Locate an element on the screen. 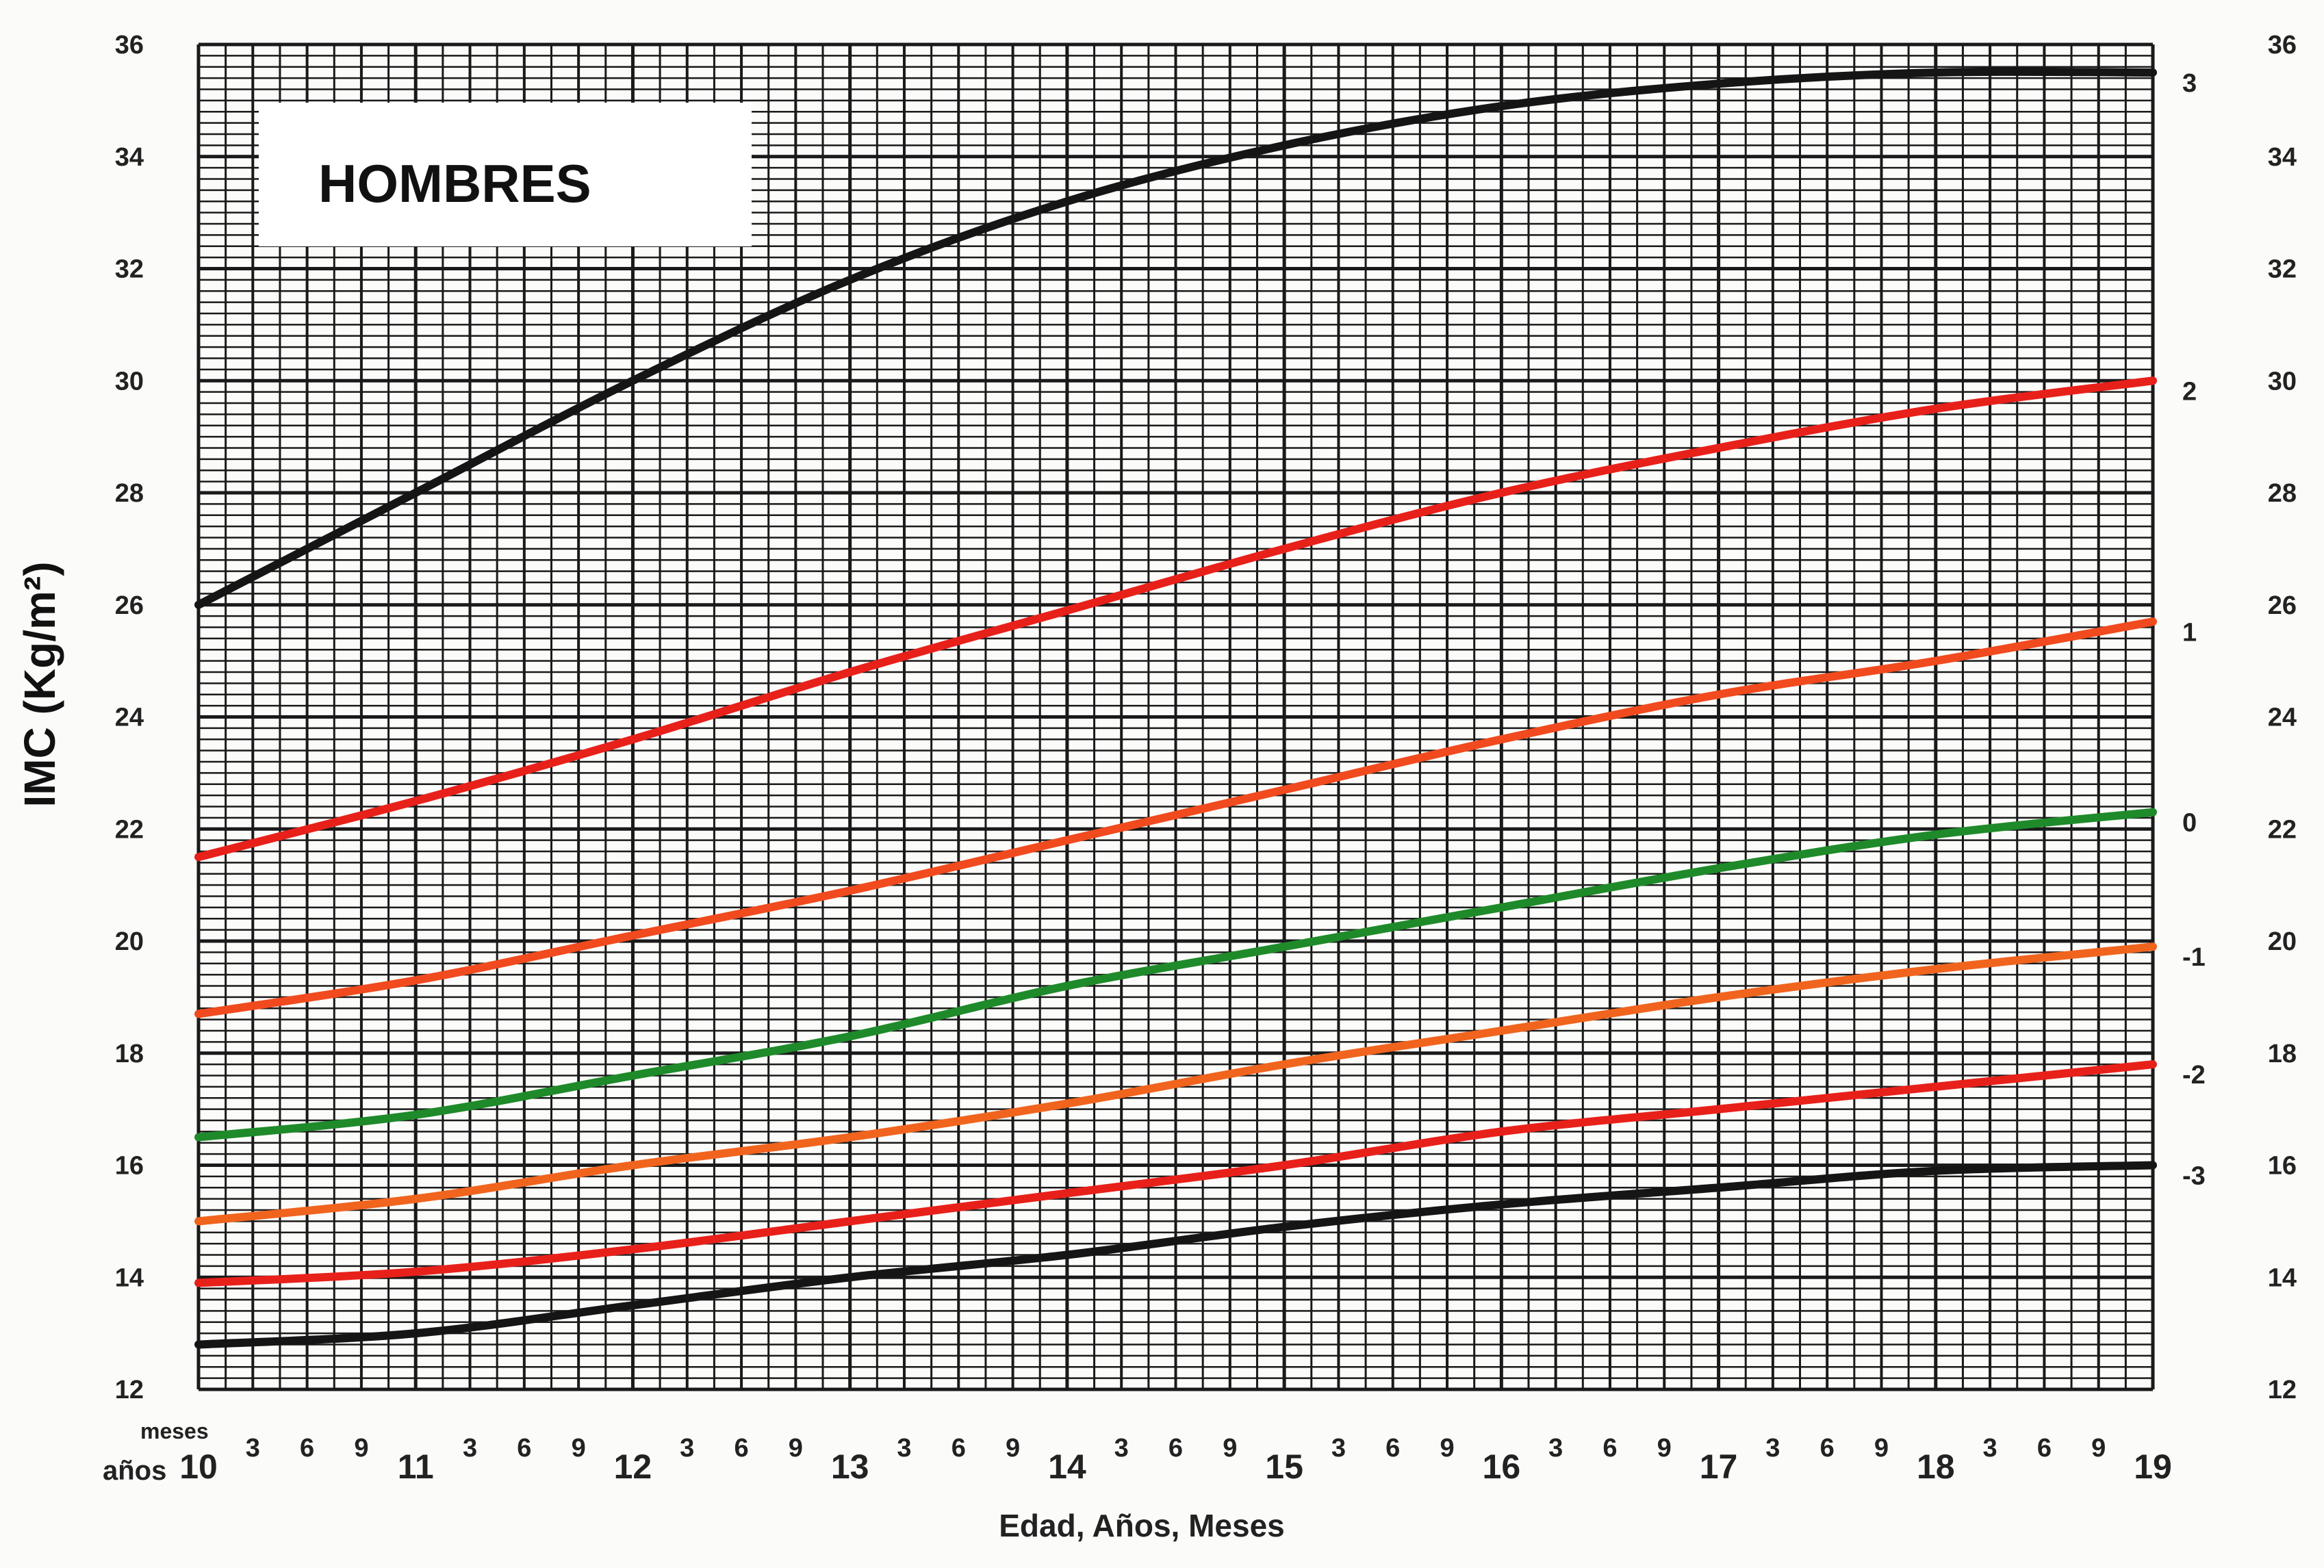 Image resolution: width=2324 pixels, height=1568 pixels. y-tick-label-left: 30 is located at coordinates (129, 381).